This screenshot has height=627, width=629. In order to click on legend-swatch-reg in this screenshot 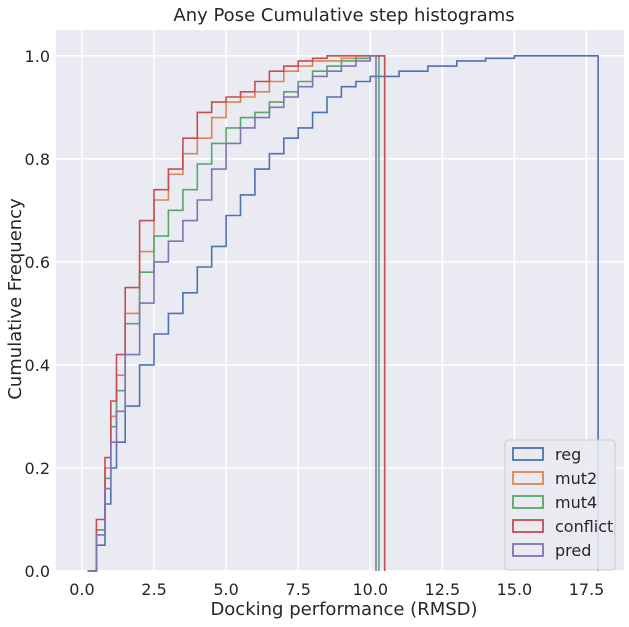, I will do `click(528, 454)`.